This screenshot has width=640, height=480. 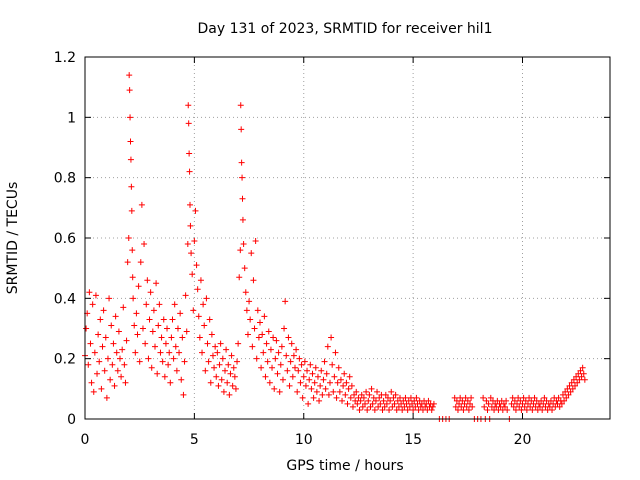 What do you see at coordinates (413, 440) in the screenshot?
I see `x-tick-label: 15` at bounding box center [413, 440].